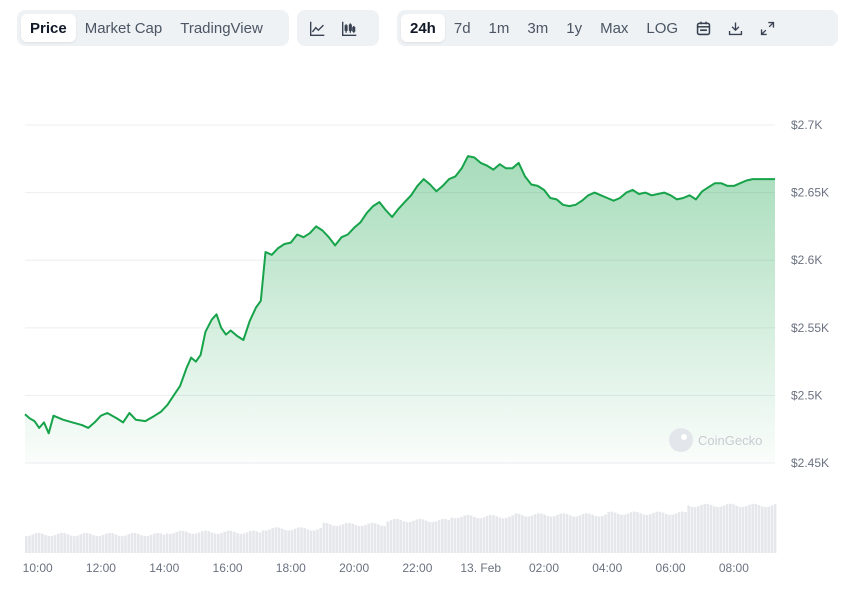 Image resolution: width=850 pixels, height=592 pixels. What do you see at coordinates (499, 28) in the screenshot?
I see `range-1m: 1m` at bounding box center [499, 28].